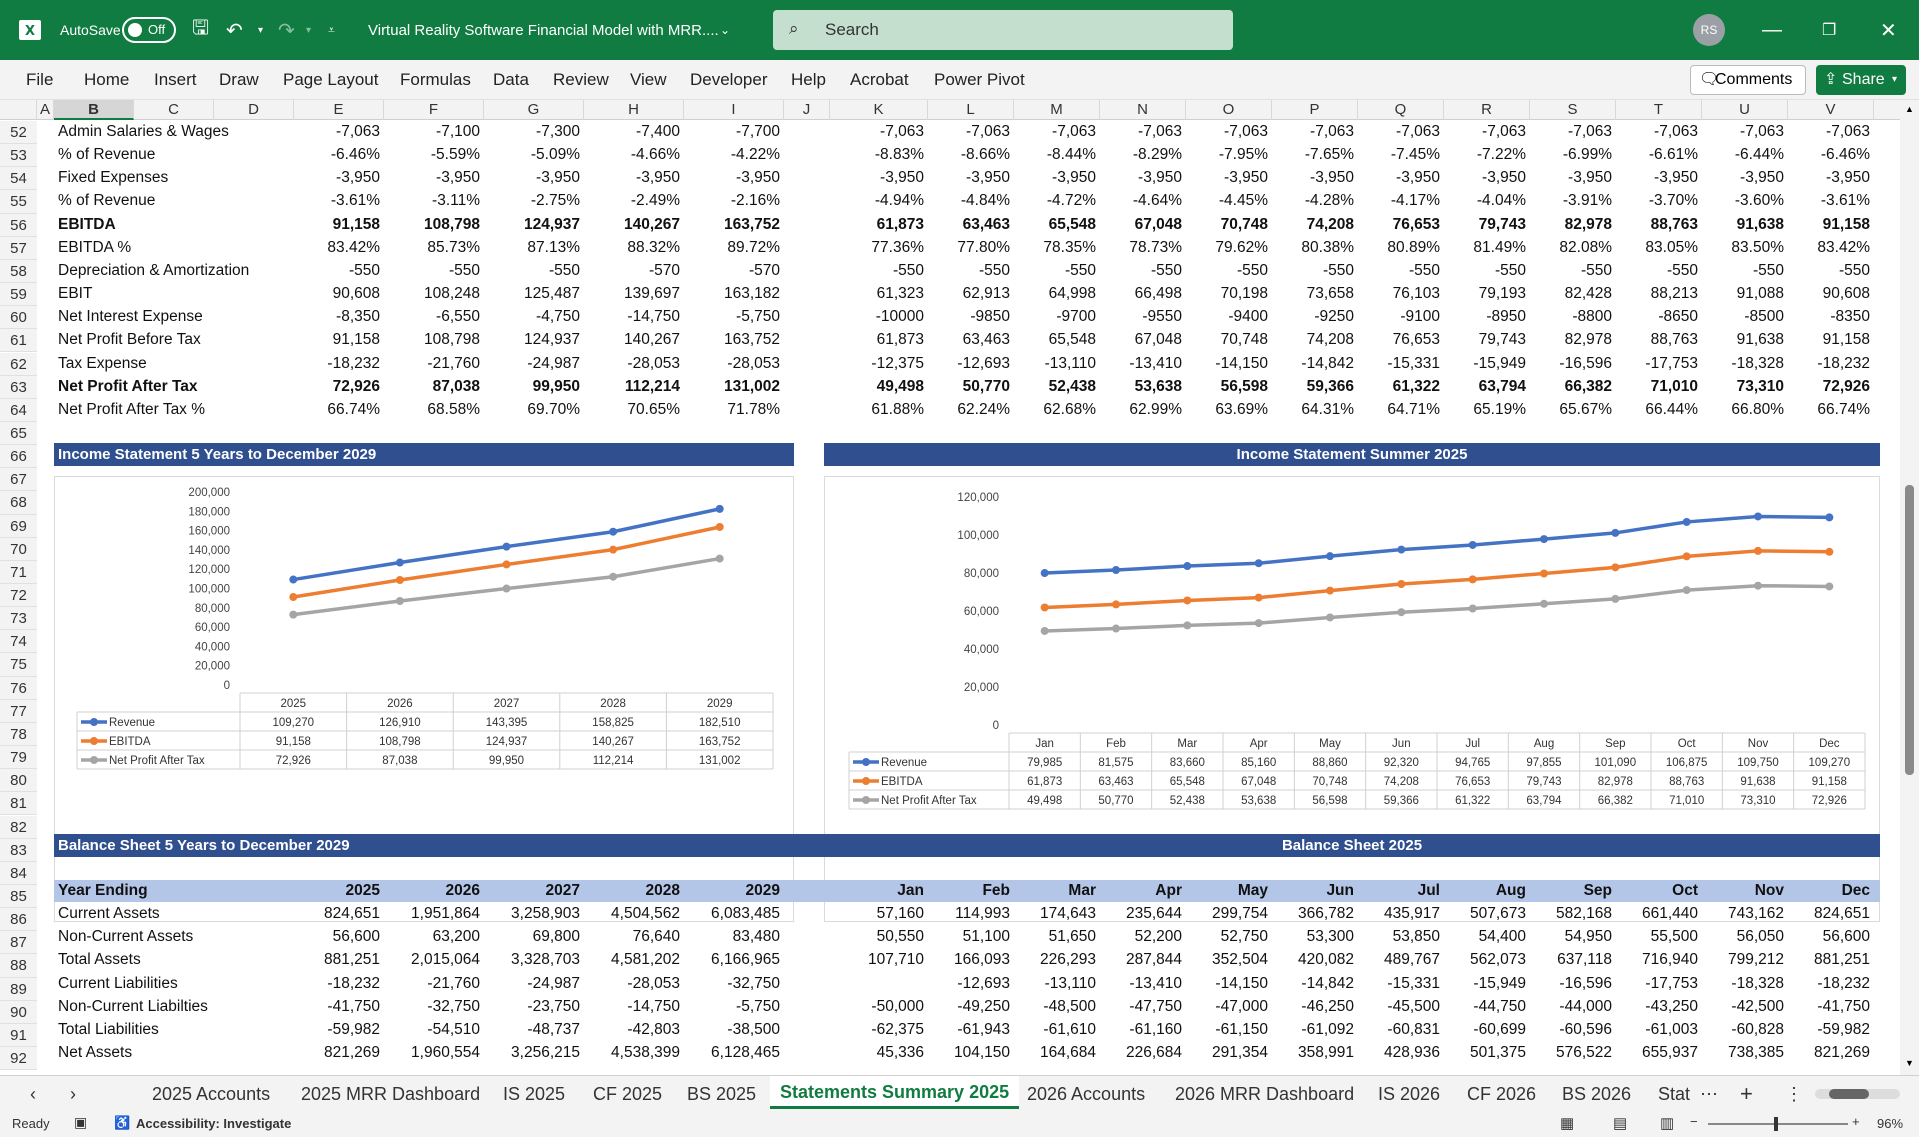  Describe the element at coordinates (1502, 340) in the screenshot. I see `table-cell: 79,743` at that location.